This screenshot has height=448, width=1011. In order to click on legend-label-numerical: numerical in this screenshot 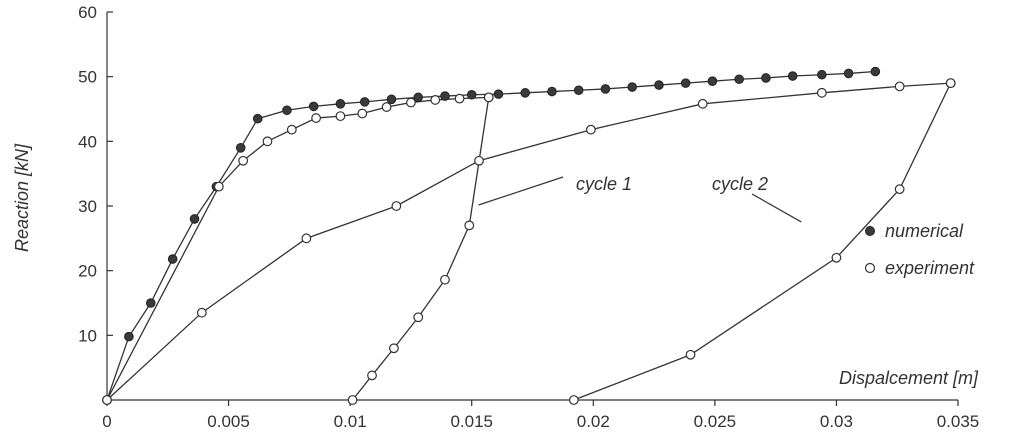, I will do `click(924, 231)`.